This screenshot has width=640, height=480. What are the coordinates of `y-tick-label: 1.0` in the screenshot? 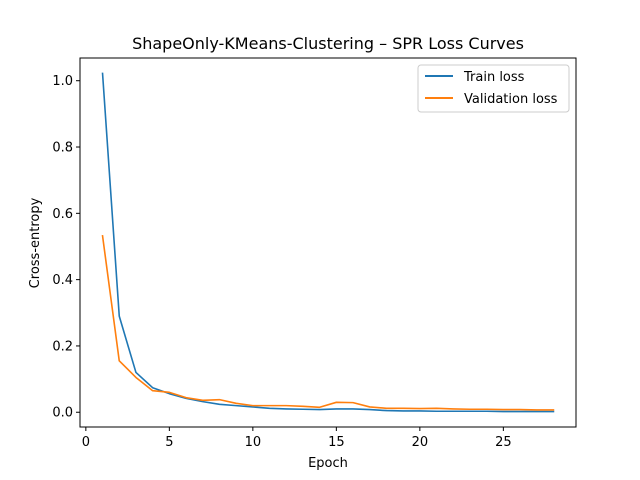 It's located at (62, 81).